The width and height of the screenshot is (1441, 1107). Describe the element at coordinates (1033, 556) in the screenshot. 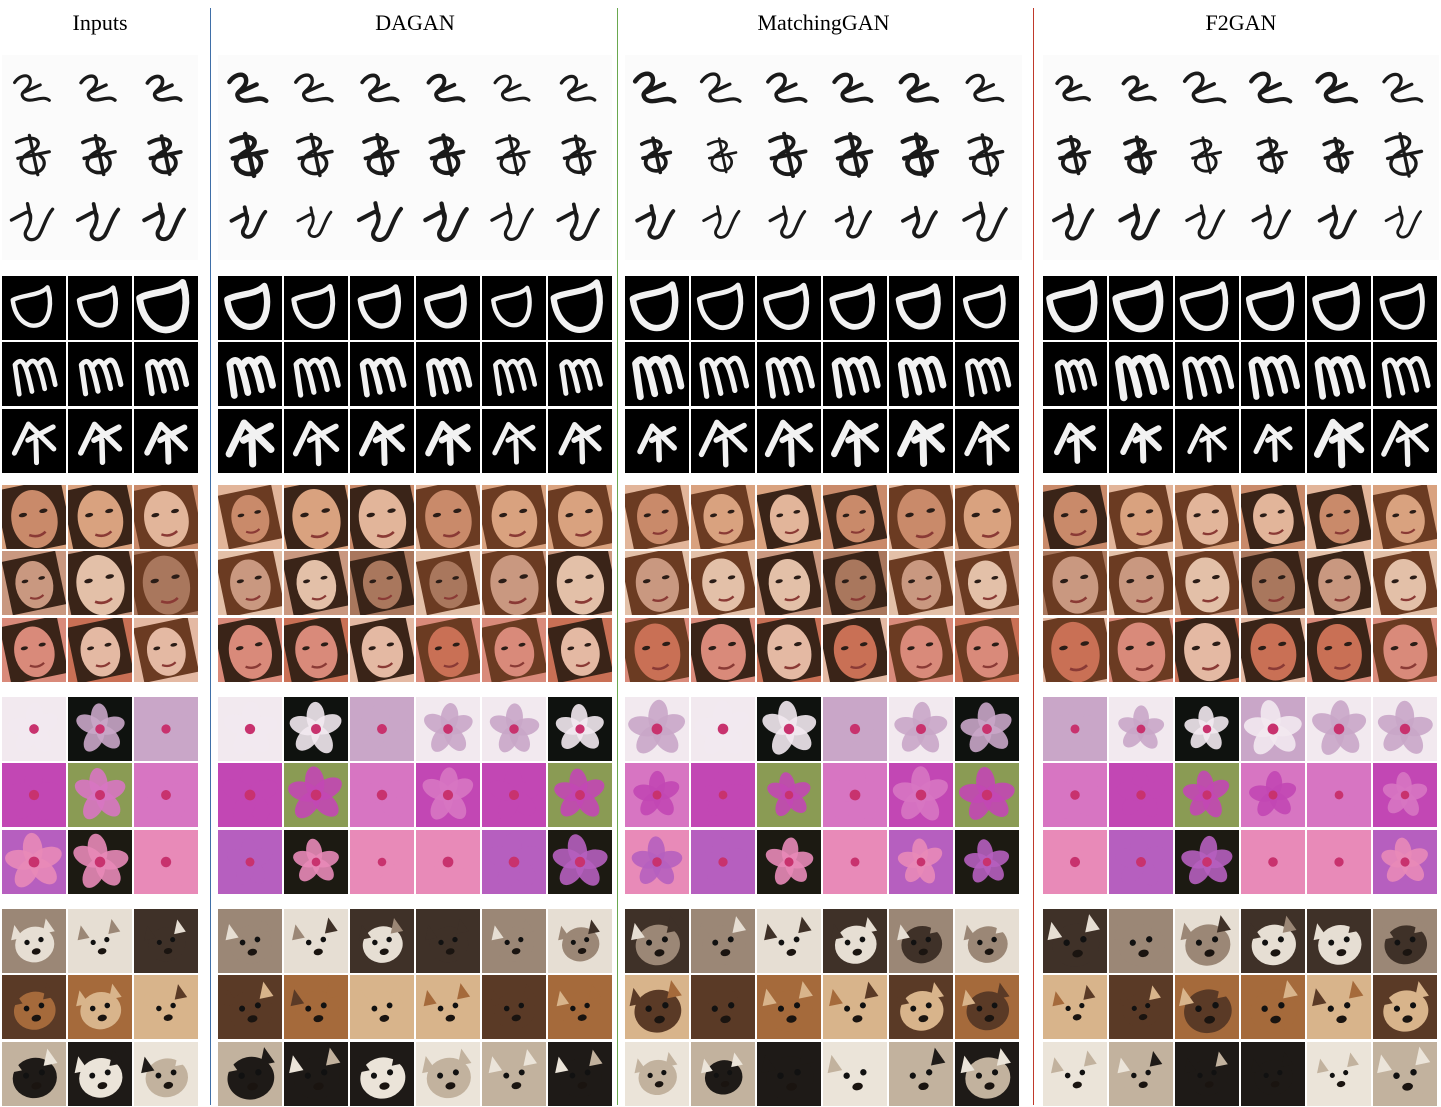

I see `divider-matchinggan-f2gan` at that location.